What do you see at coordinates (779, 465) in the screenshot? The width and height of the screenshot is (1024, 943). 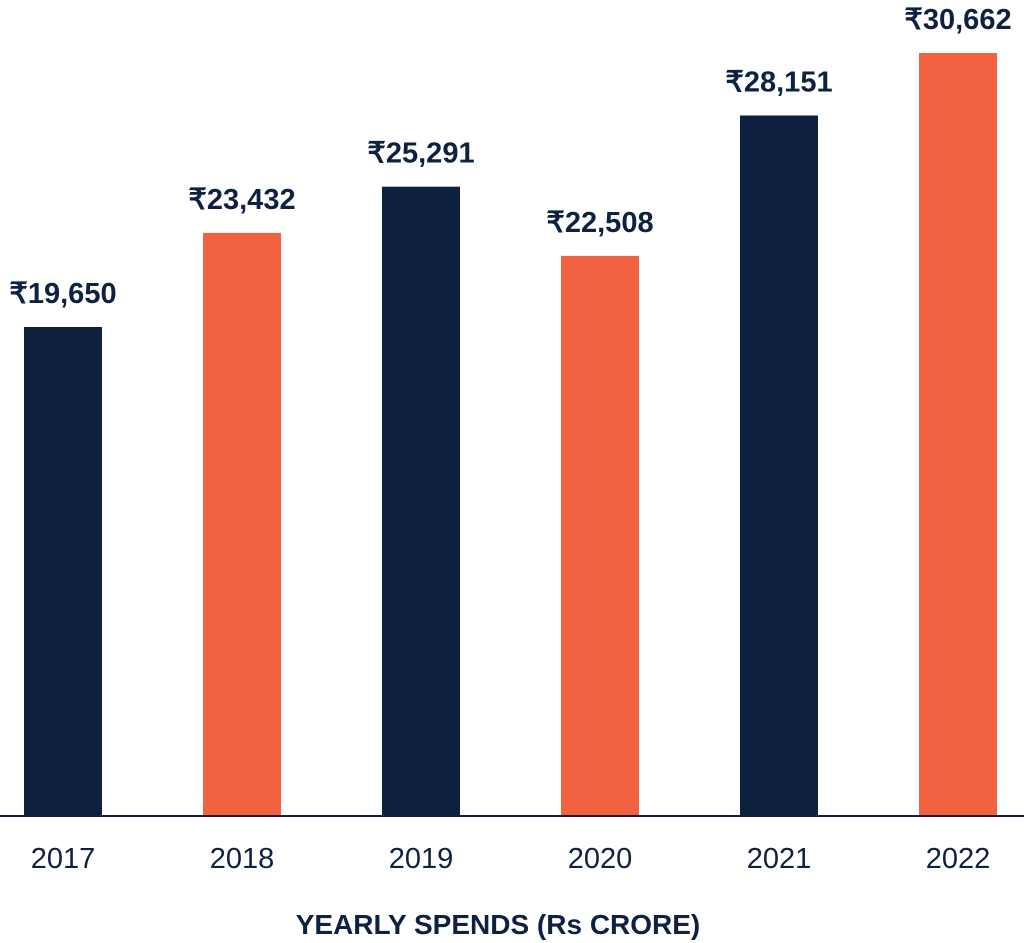 I see `bar-2021` at bounding box center [779, 465].